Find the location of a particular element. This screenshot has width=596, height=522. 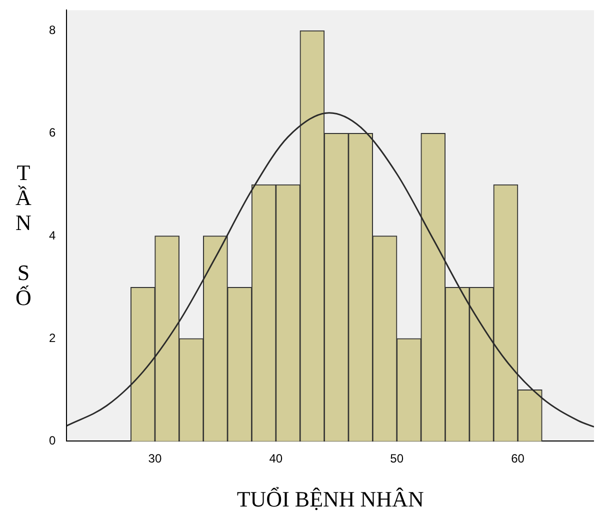

x-axis-title: TUỔI BỆNH NHÂN is located at coordinates (330, 499).